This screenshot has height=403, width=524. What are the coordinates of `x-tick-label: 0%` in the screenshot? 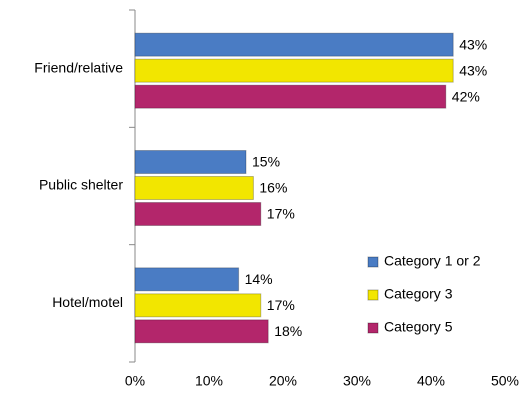 It's located at (135, 381).